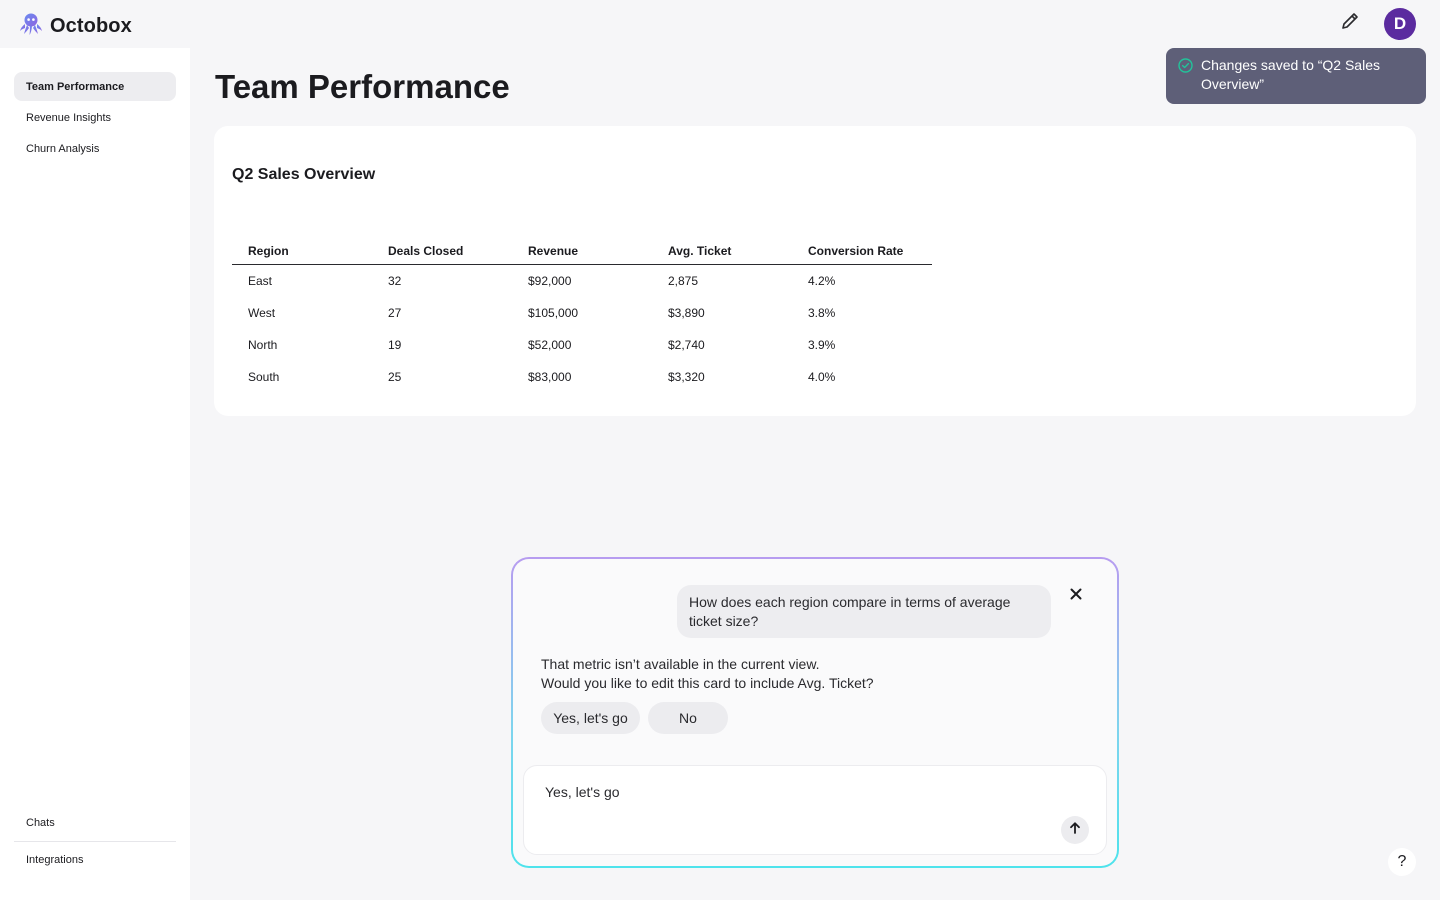 The height and width of the screenshot is (900, 1440). I want to click on sidebar-item-chats: Chats, so click(40, 822).